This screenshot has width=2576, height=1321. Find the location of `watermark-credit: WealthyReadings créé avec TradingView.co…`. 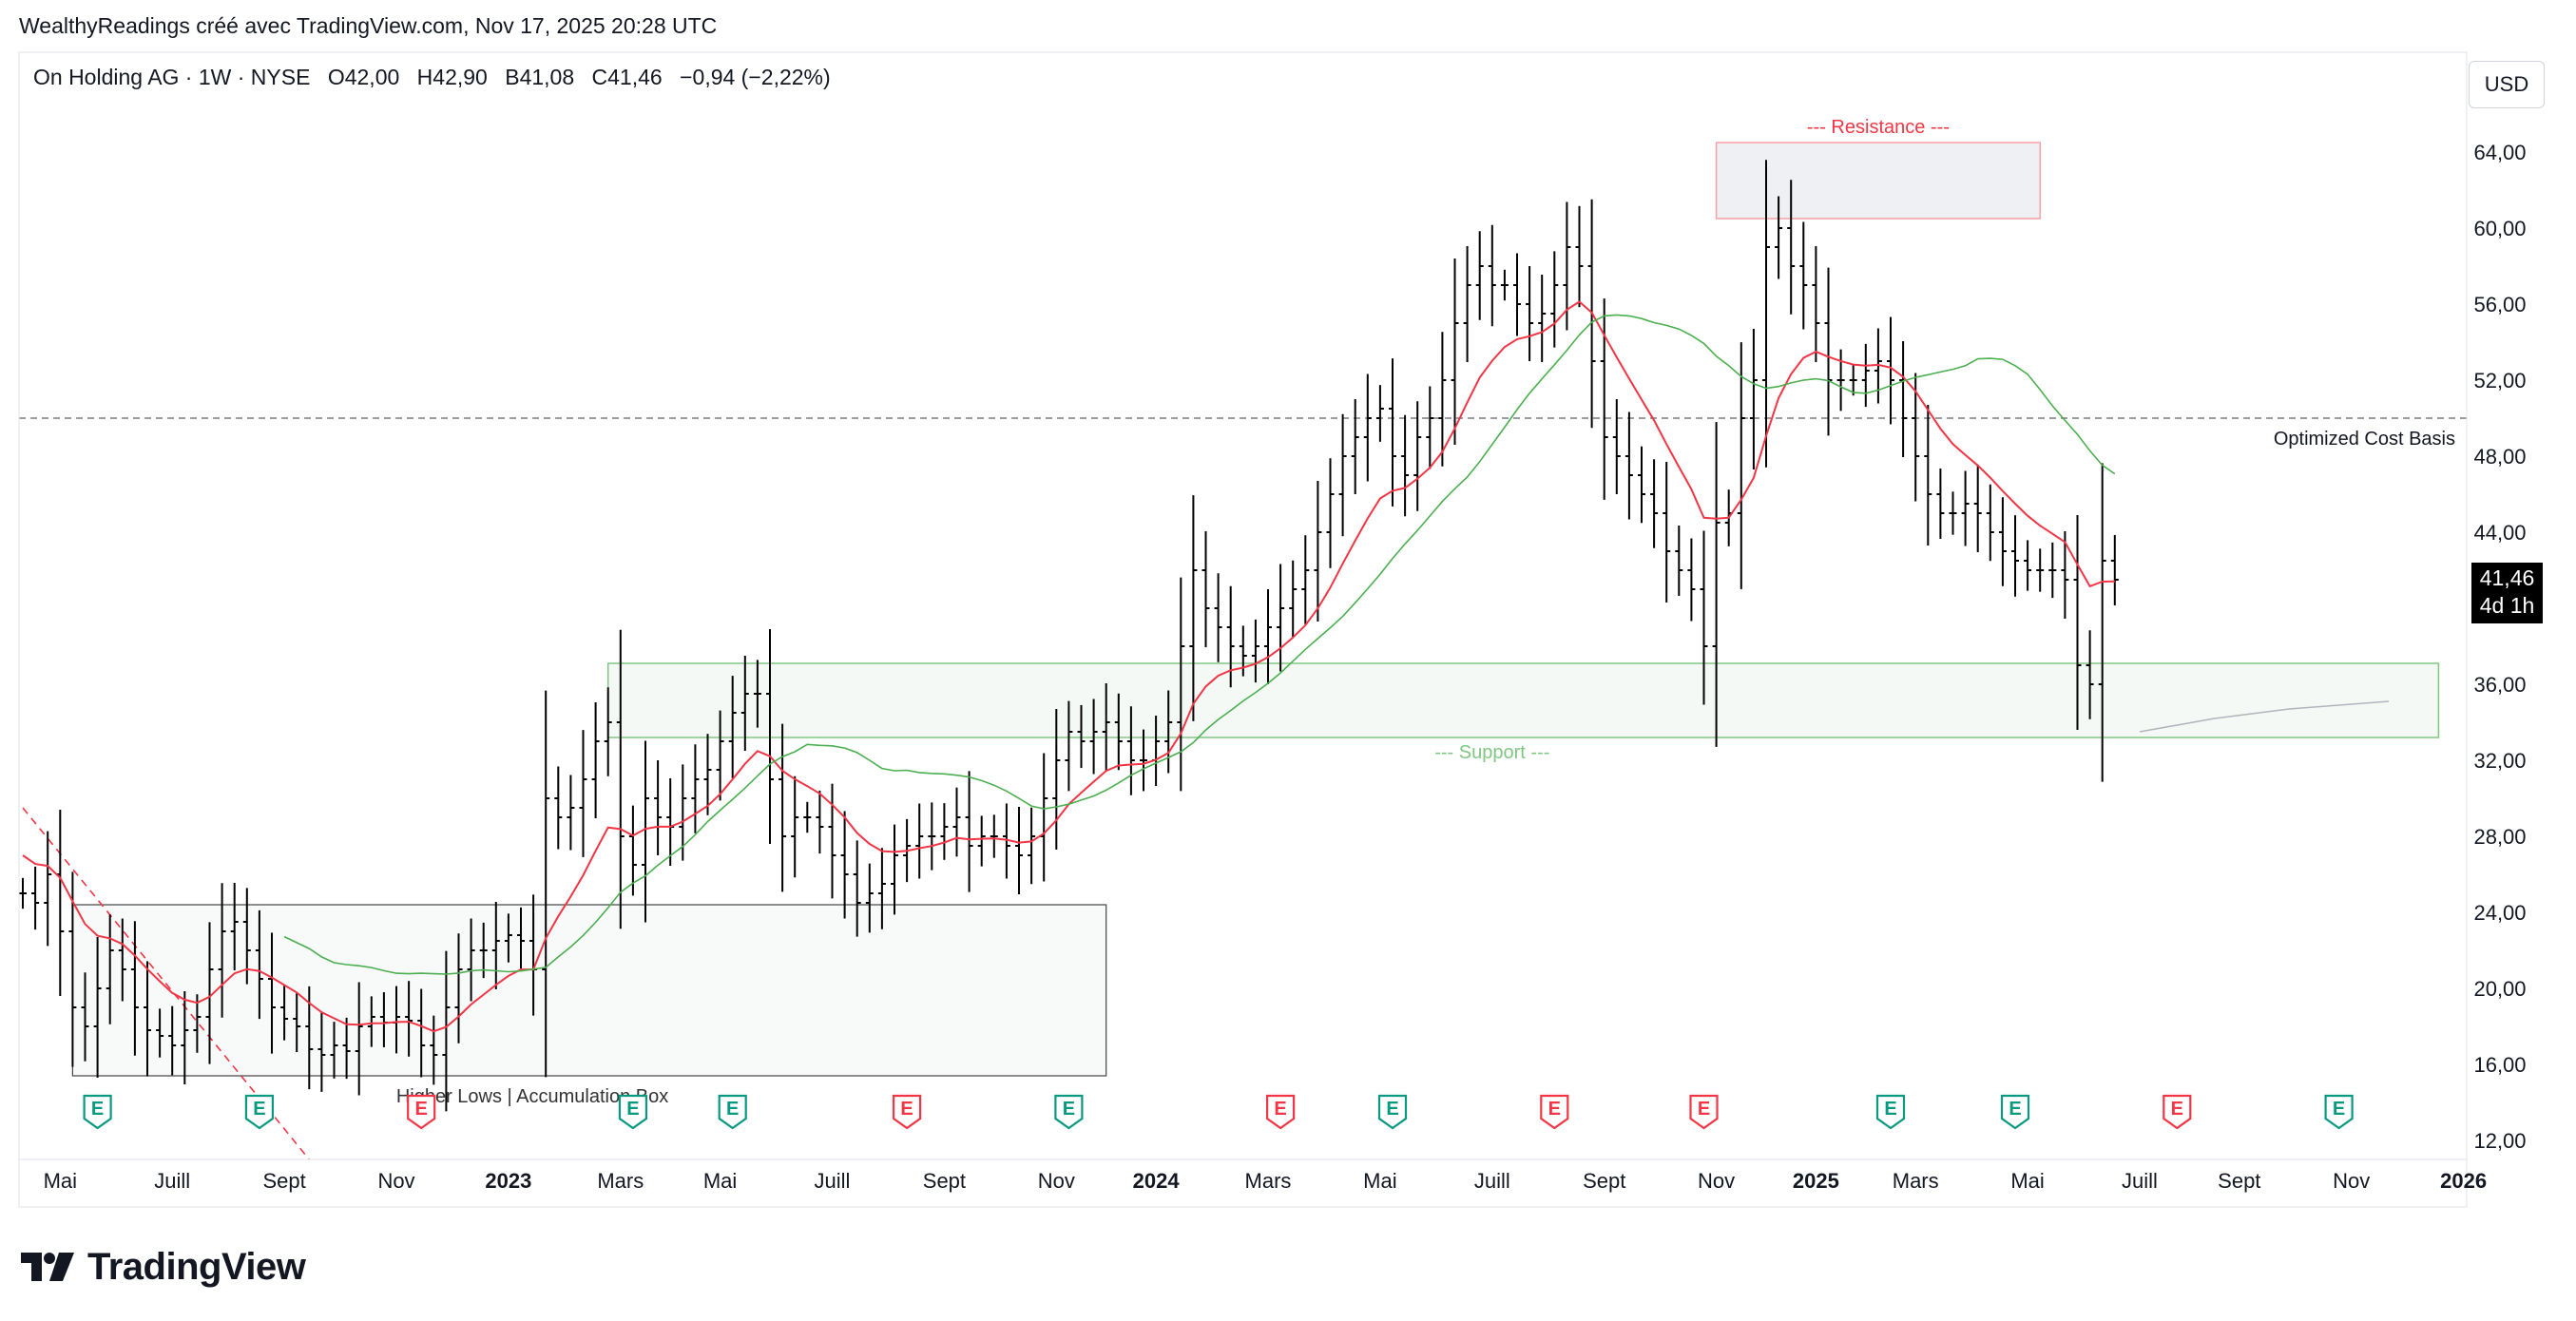

watermark-credit: WealthyReadings créé avec TradingView.co… is located at coordinates (368, 25).